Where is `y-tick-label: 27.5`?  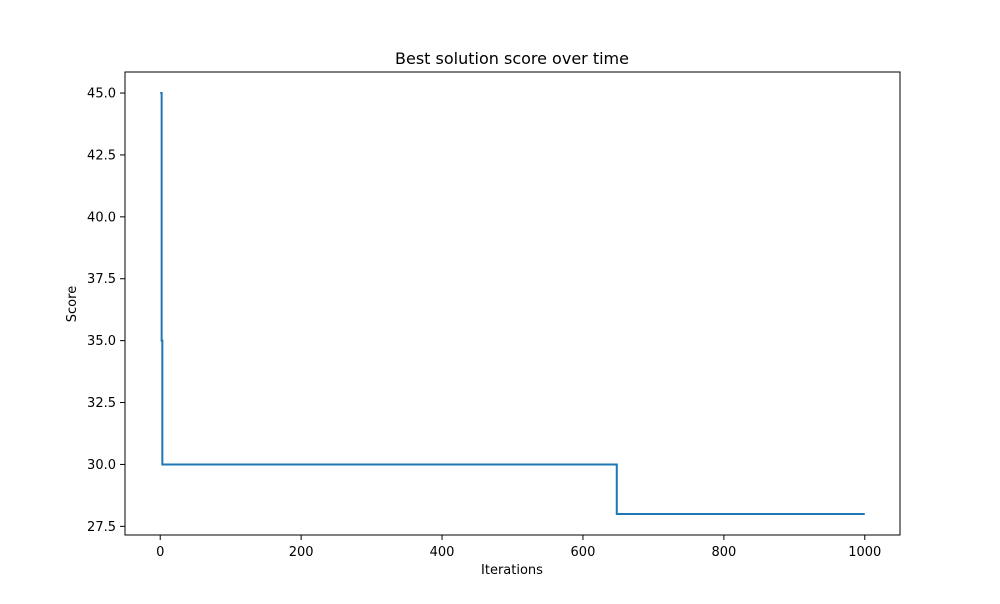 y-tick-label: 27.5 is located at coordinates (101, 527).